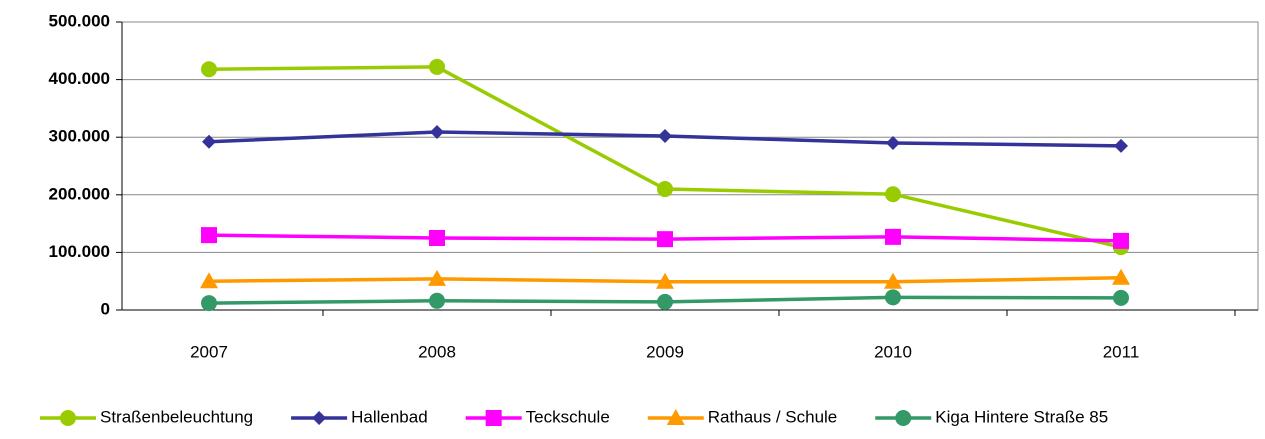 The height and width of the screenshot is (439, 1265). Describe the element at coordinates (1021, 416) in the screenshot. I see `legend-label: Kiga Hintere Straße 85` at that location.